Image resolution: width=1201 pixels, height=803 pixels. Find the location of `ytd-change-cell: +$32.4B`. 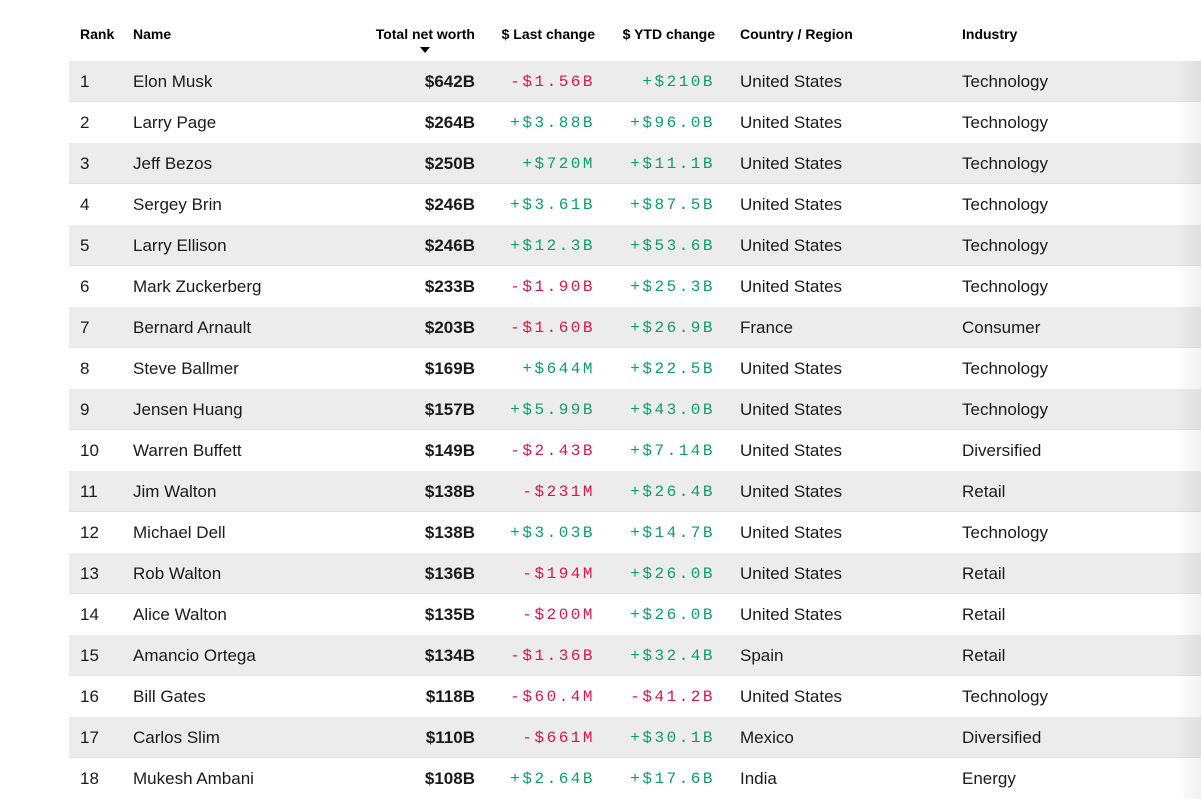

ytd-change-cell: +$32.4B is located at coordinates (672, 655).